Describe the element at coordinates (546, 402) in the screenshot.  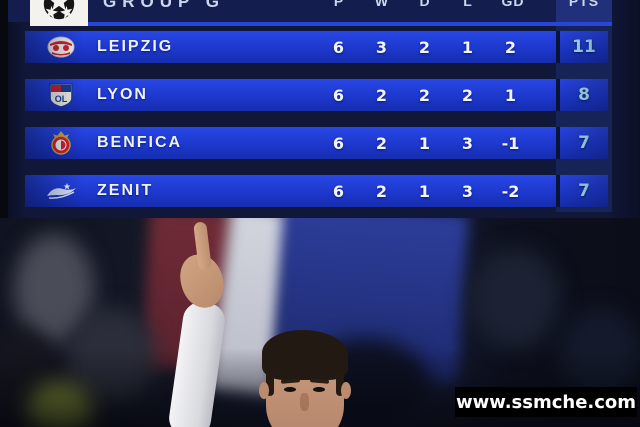
I see `watermark: www.ssmche.com` at that location.